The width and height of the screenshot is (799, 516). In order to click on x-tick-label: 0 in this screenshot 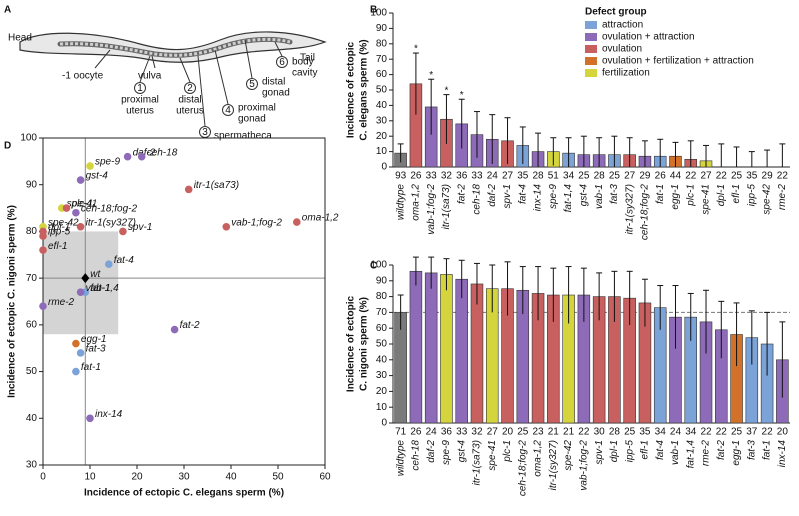, I will do `click(43, 477)`.